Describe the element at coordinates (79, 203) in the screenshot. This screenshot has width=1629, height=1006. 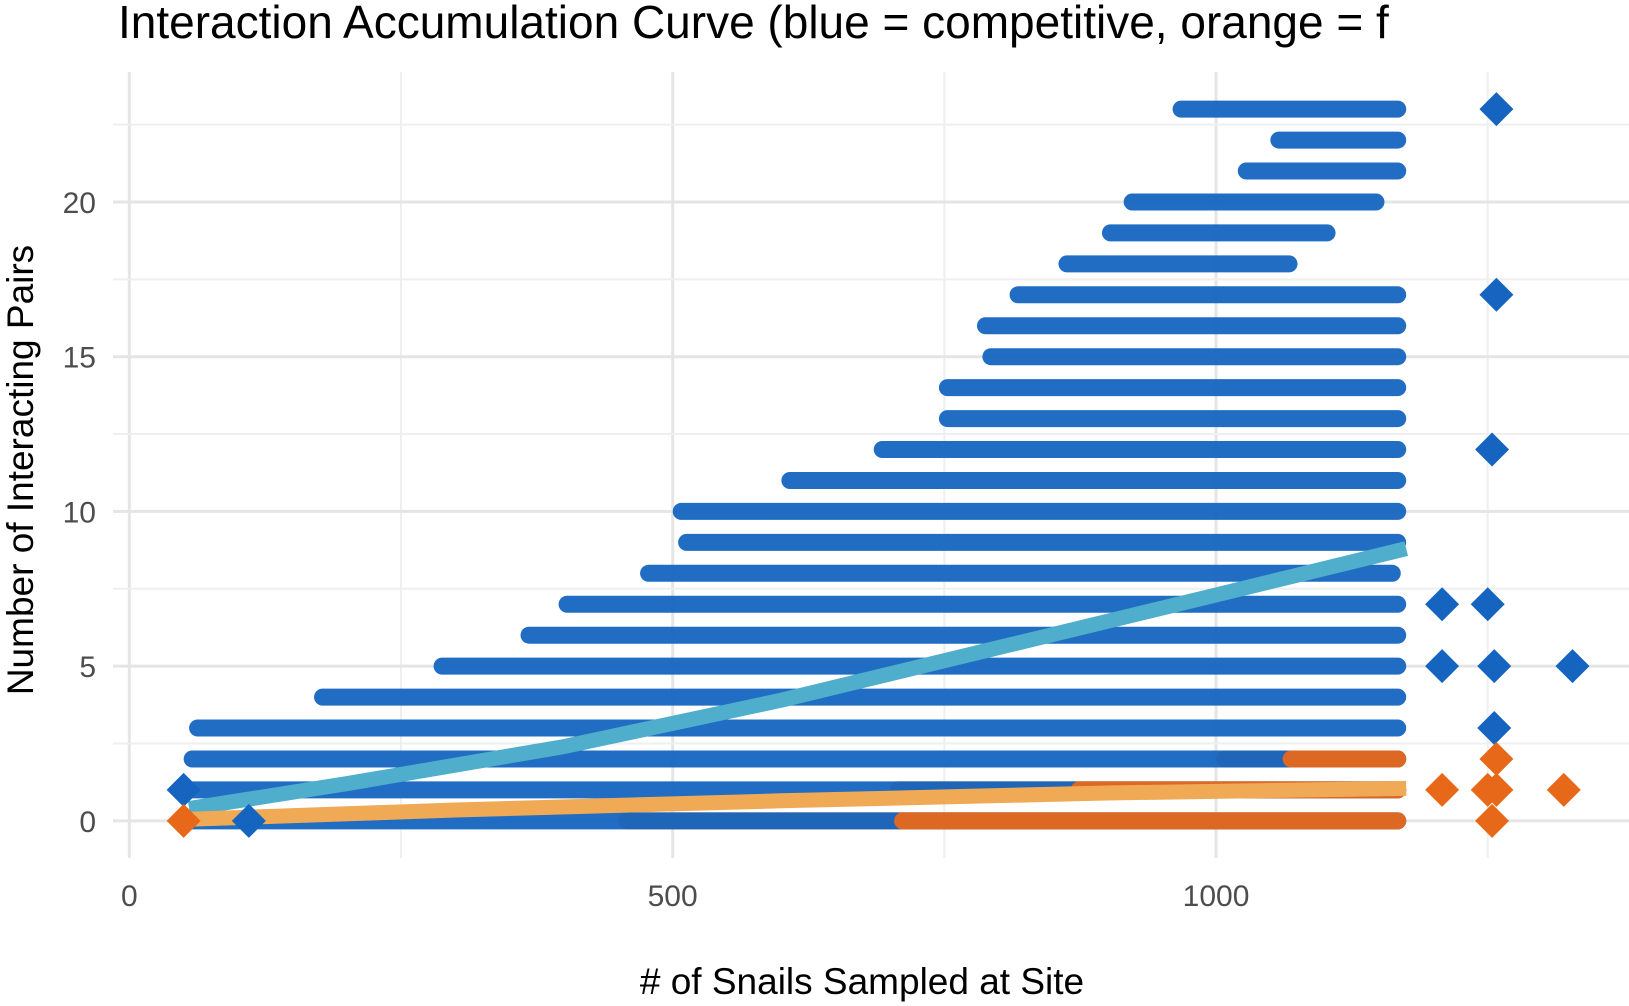
I see `y-tick-label: 20` at that location.